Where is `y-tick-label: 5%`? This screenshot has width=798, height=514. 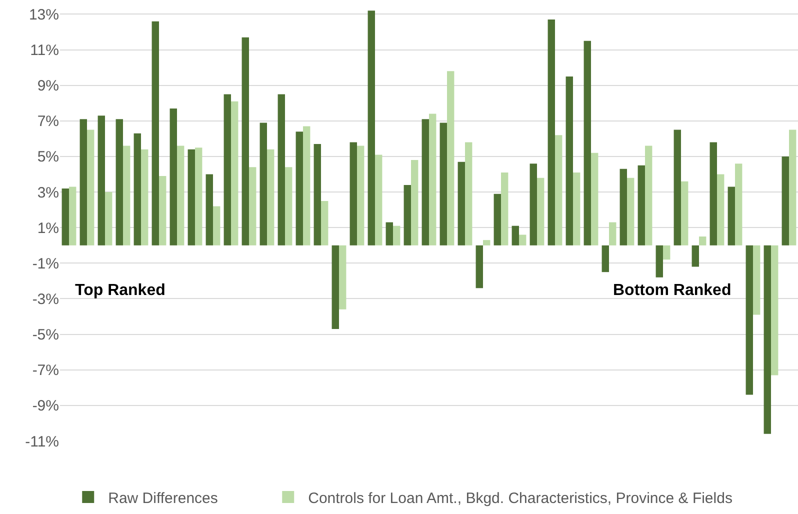 y-tick-label: 5% is located at coordinates (48, 157).